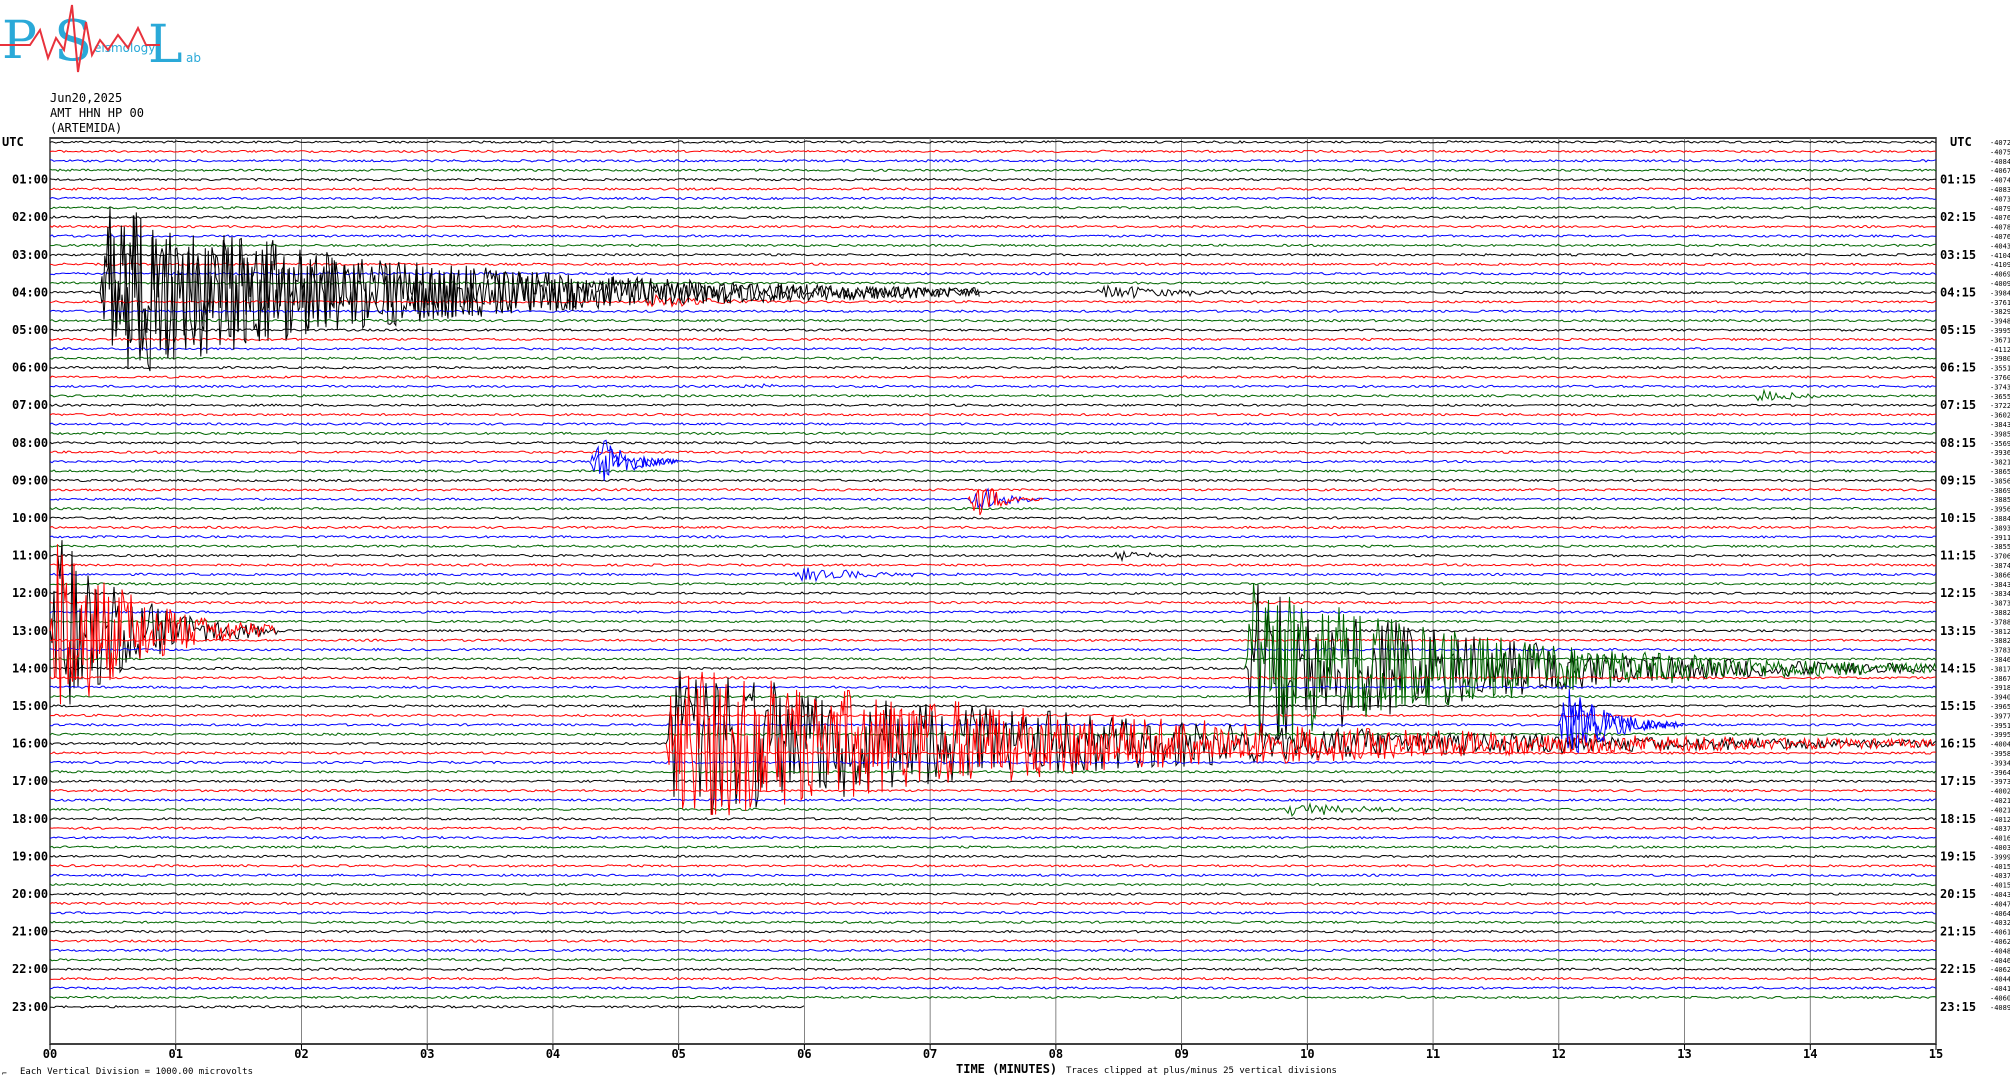  Describe the element at coordinates (30, 405) in the screenshot. I see `left-hour-label: 07:00` at that location.